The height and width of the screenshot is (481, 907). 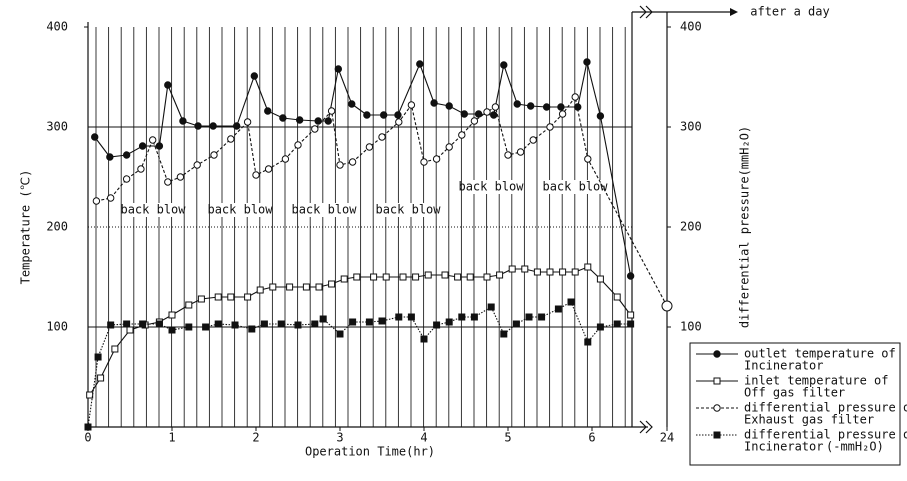 What do you see at coordinates (734, 12) in the screenshot?
I see `arrow-head` at bounding box center [734, 12].